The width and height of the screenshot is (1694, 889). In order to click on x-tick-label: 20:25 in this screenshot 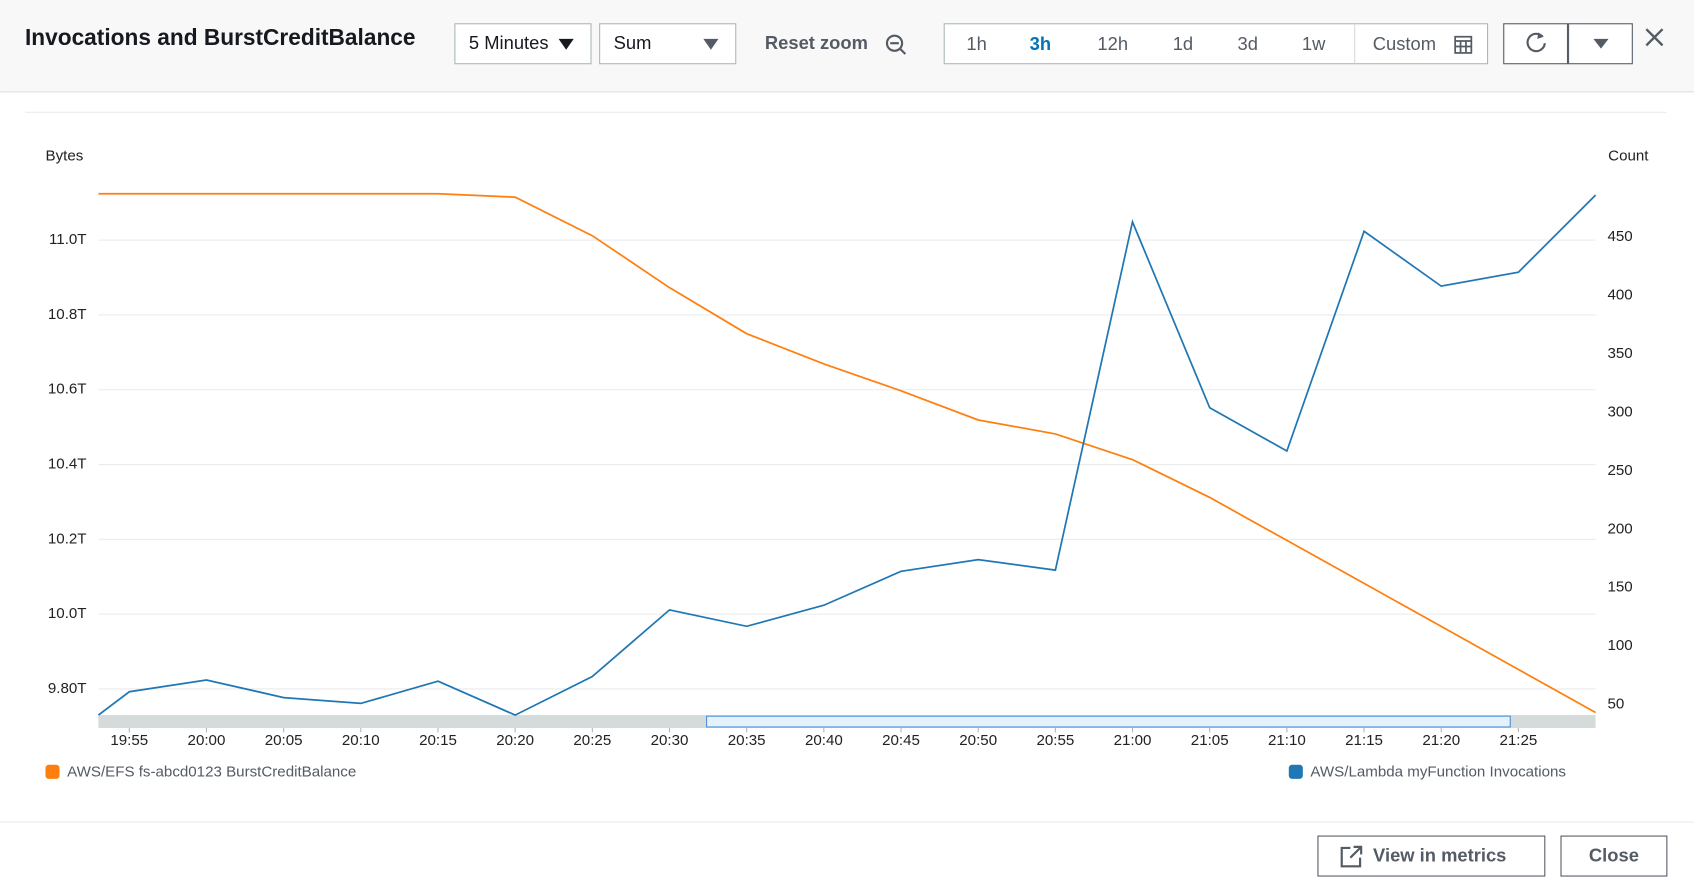, I will do `click(592, 740)`.